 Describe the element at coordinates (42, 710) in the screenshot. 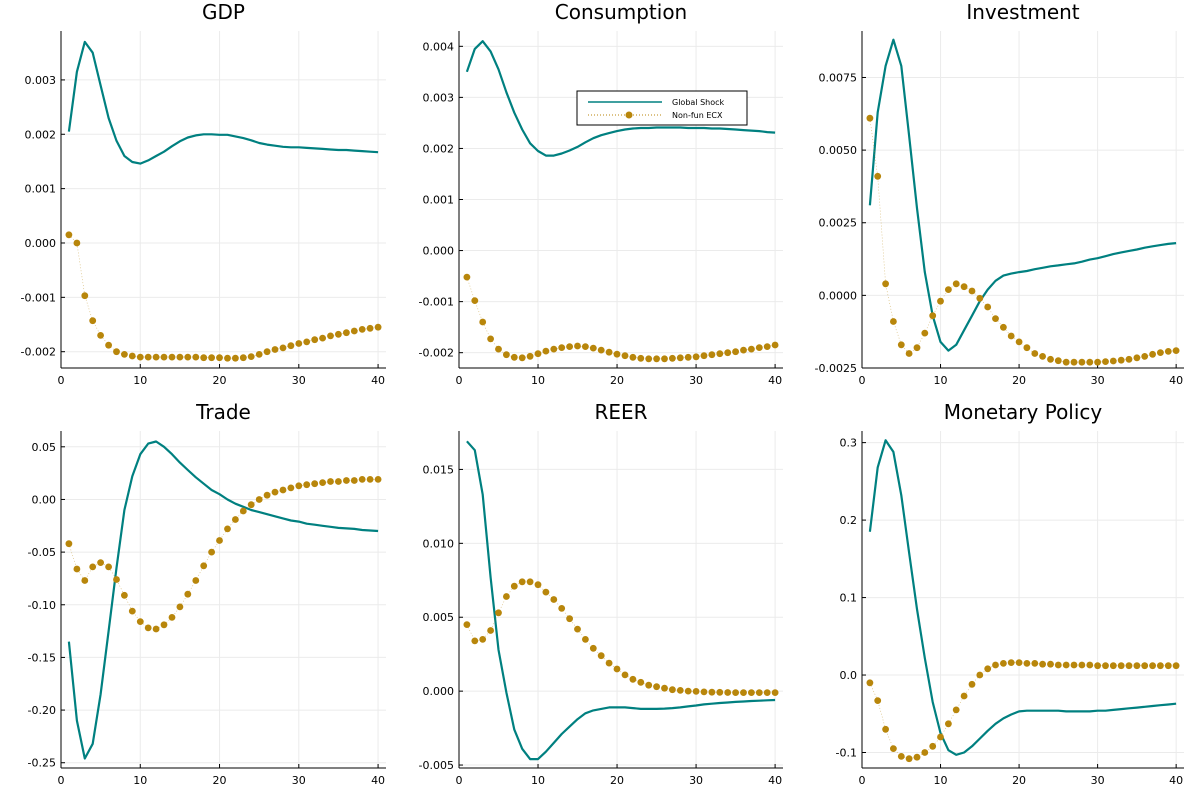

I see `y-tick-label: -0.20` at that location.